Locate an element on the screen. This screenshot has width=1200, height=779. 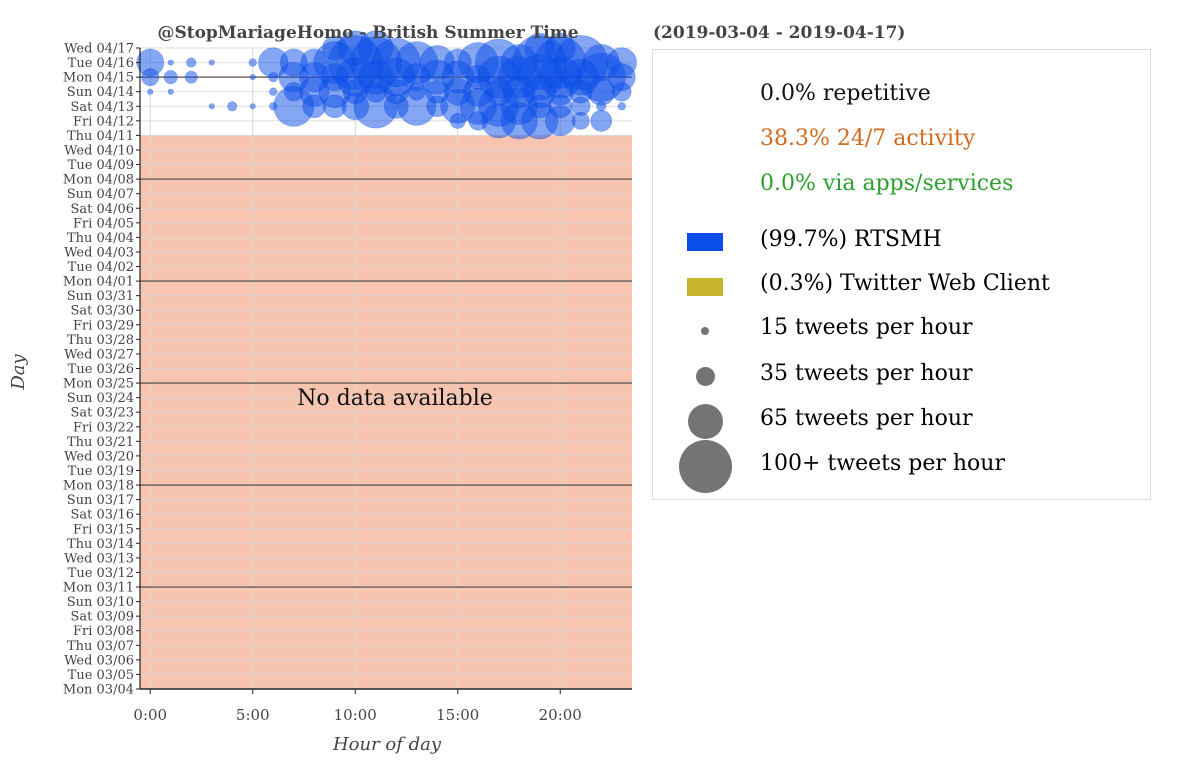
y-tick-label: Sun 03/24 is located at coordinates (100, 398).